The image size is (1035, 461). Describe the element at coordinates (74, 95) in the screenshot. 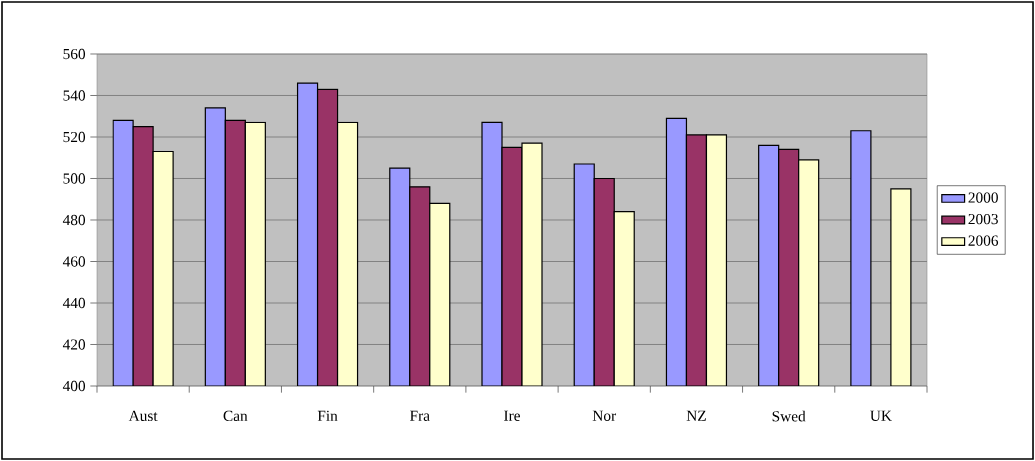

I see `y-tick-label: 540` at that location.